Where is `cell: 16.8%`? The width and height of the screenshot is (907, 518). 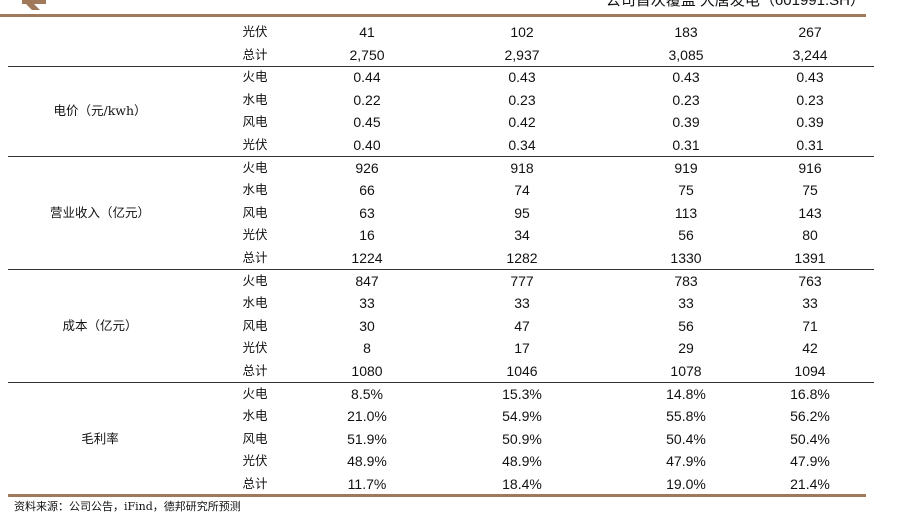
cell: 16.8% is located at coordinates (810, 393).